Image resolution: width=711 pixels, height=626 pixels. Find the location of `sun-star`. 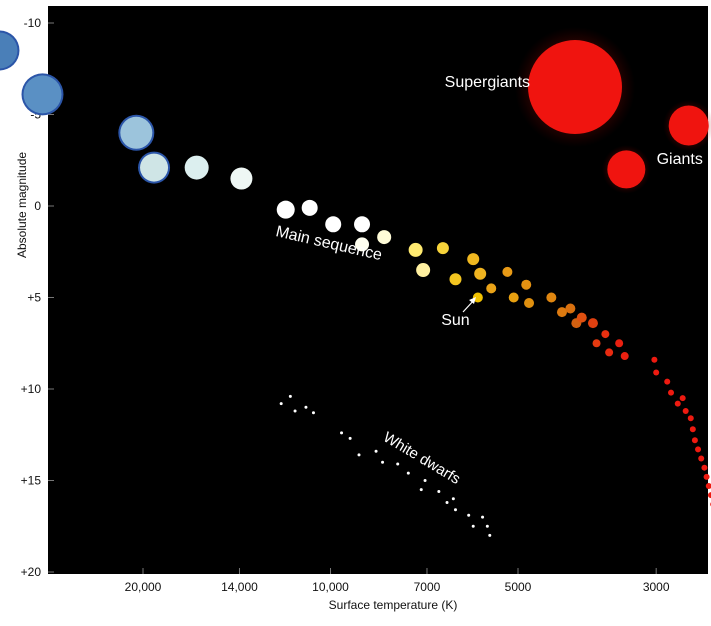

sun-star is located at coordinates (477, 297).